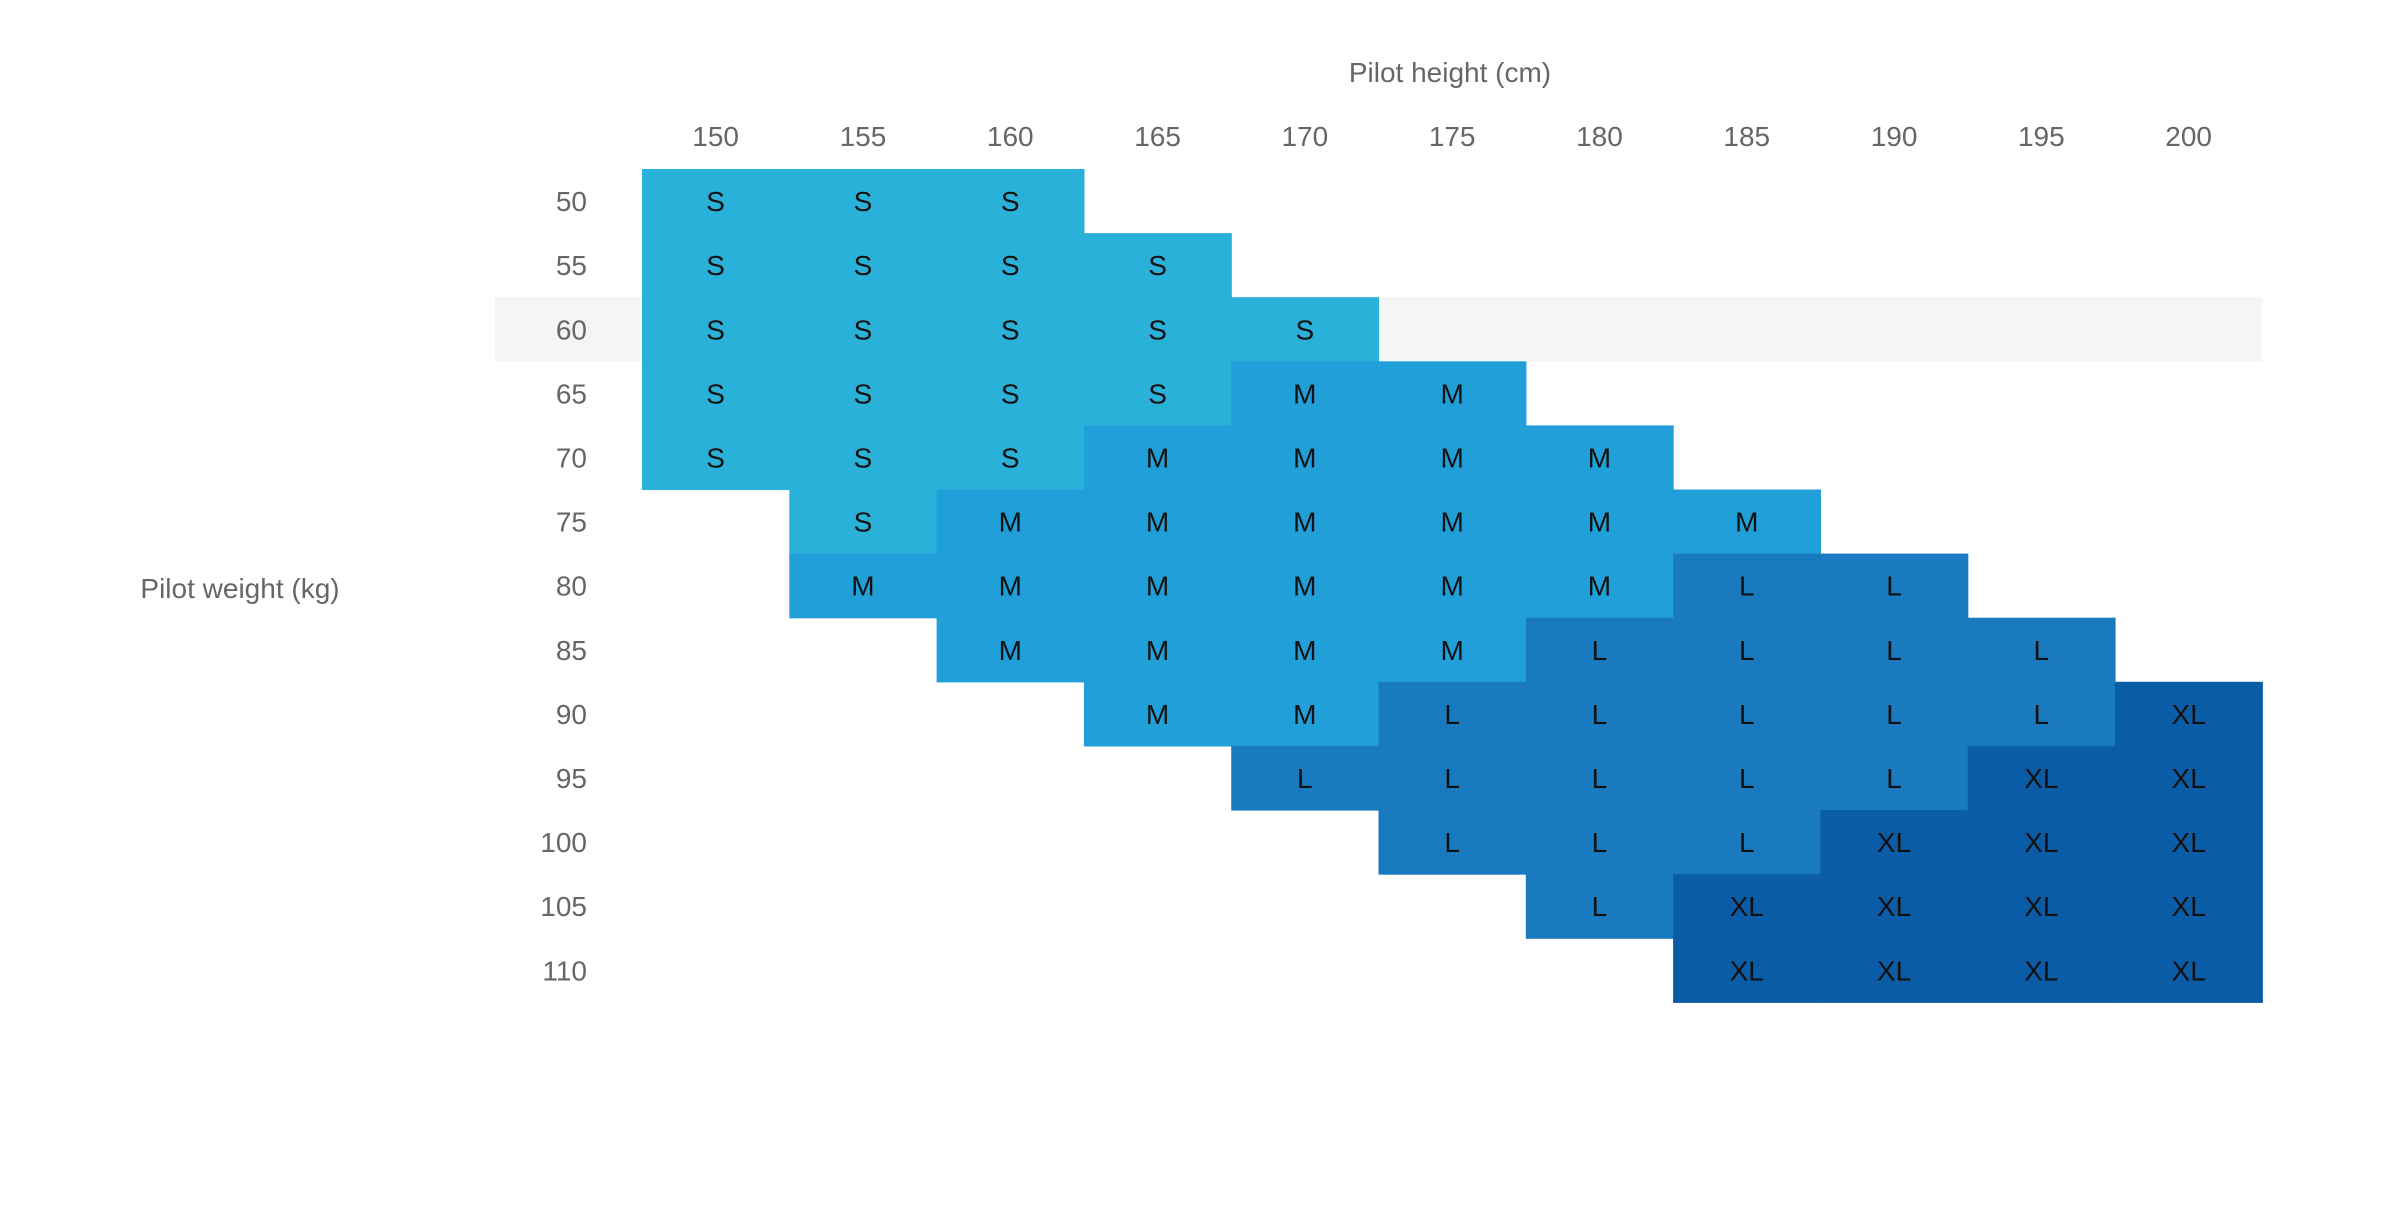  What do you see at coordinates (571, 522) in the screenshot?
I see `y-tick-label: 75` at bounding box center [571, 522].